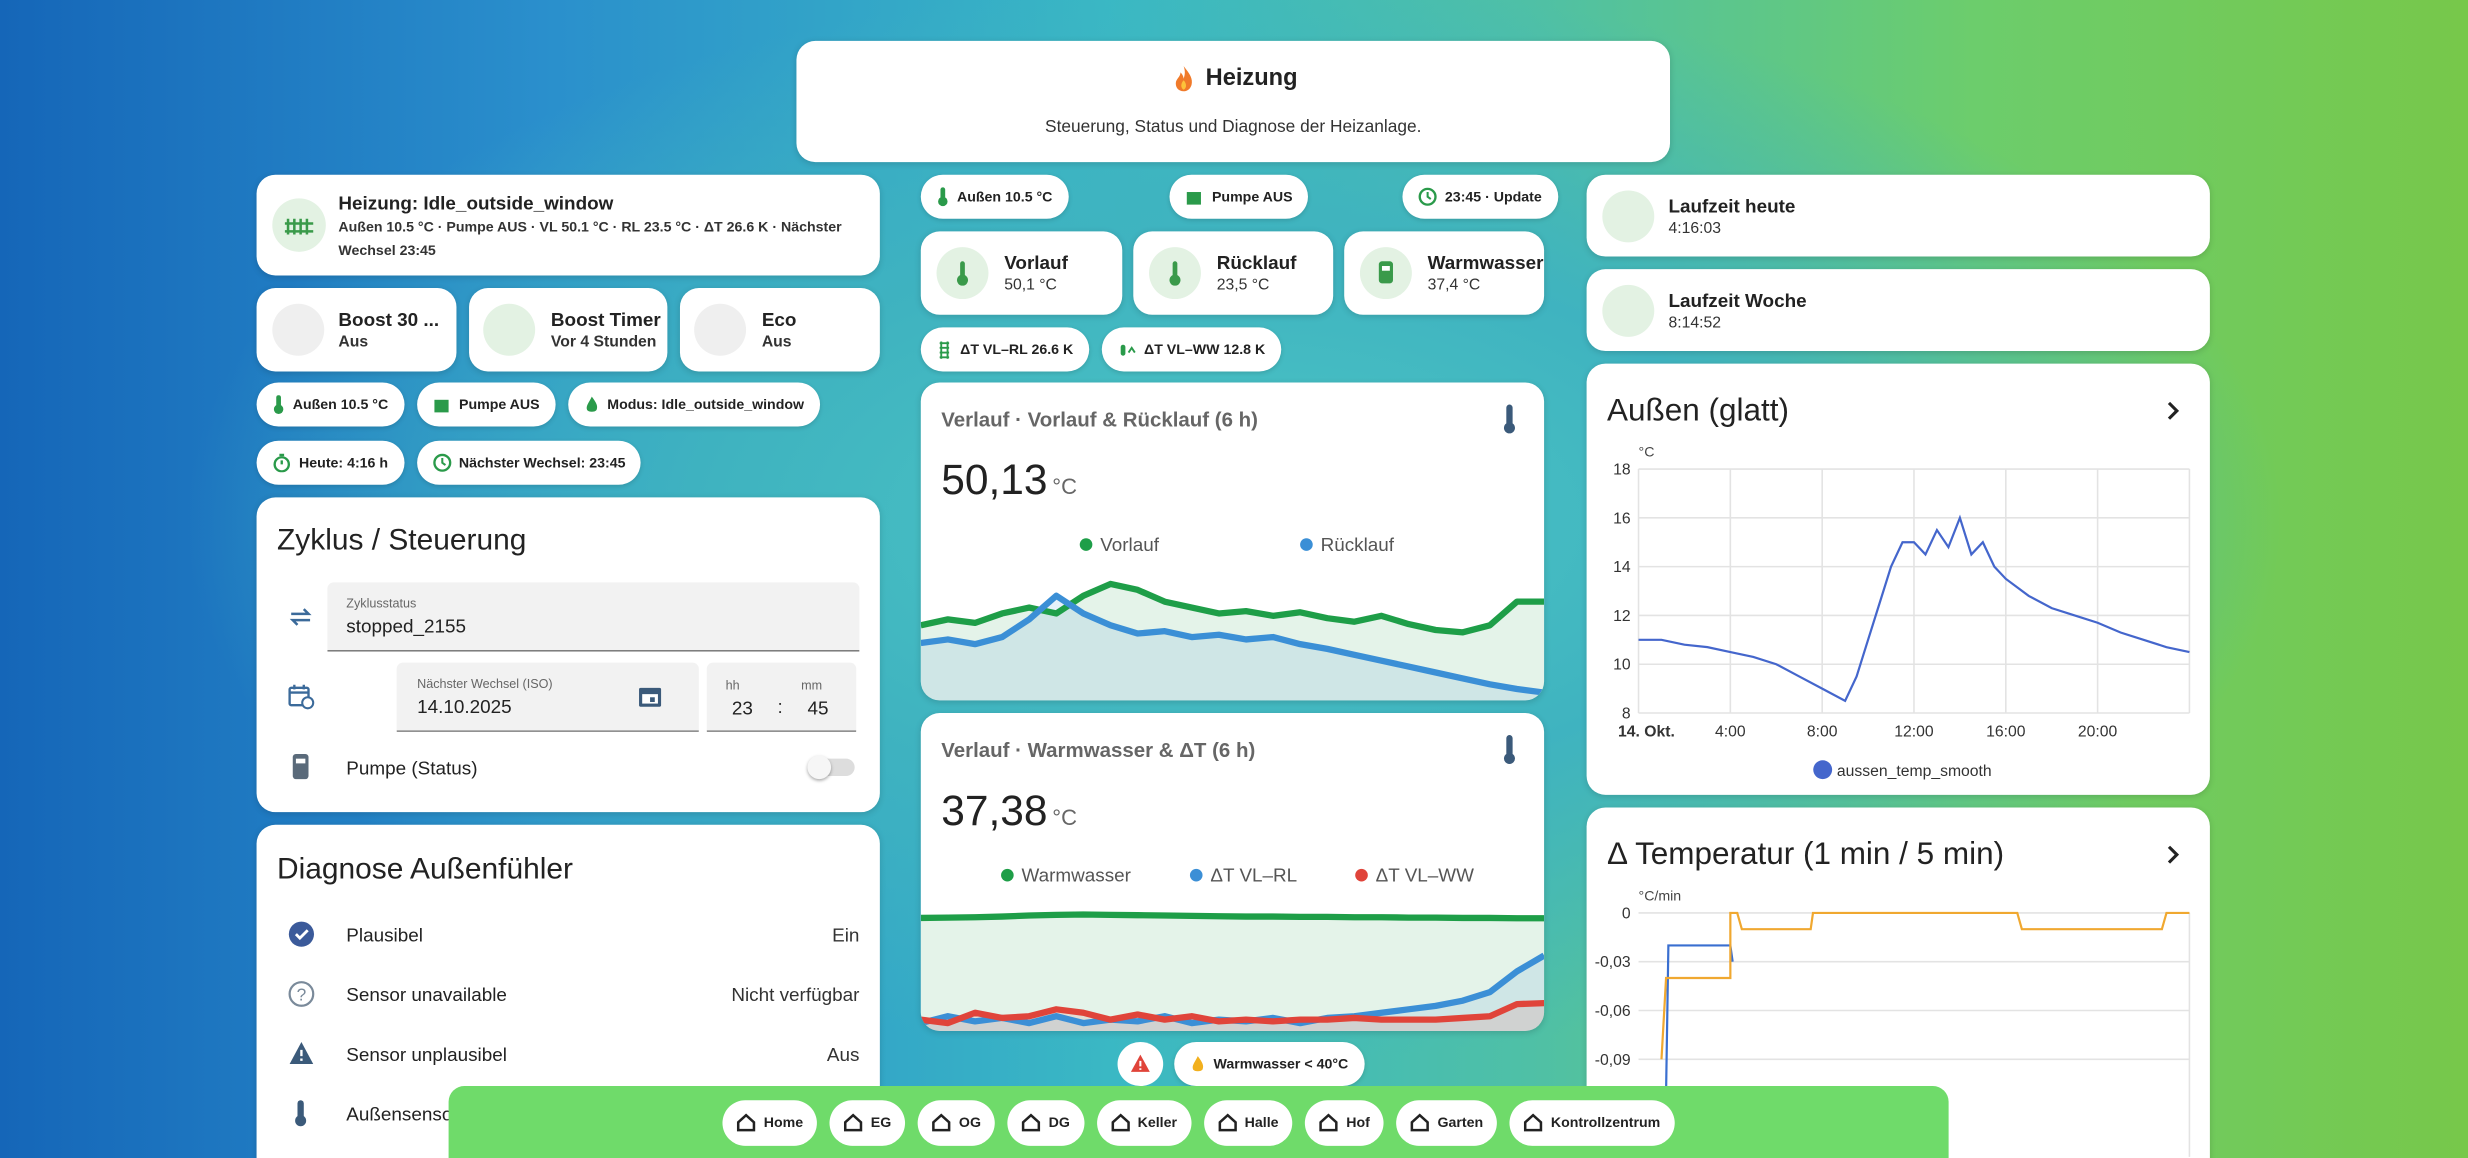 This screenshot has width=2468, height=1158. What do you see at coordinates (1626, 913) in the screenshot?
I see `y-tick-label: 0` at bounding box center [1626, 913].